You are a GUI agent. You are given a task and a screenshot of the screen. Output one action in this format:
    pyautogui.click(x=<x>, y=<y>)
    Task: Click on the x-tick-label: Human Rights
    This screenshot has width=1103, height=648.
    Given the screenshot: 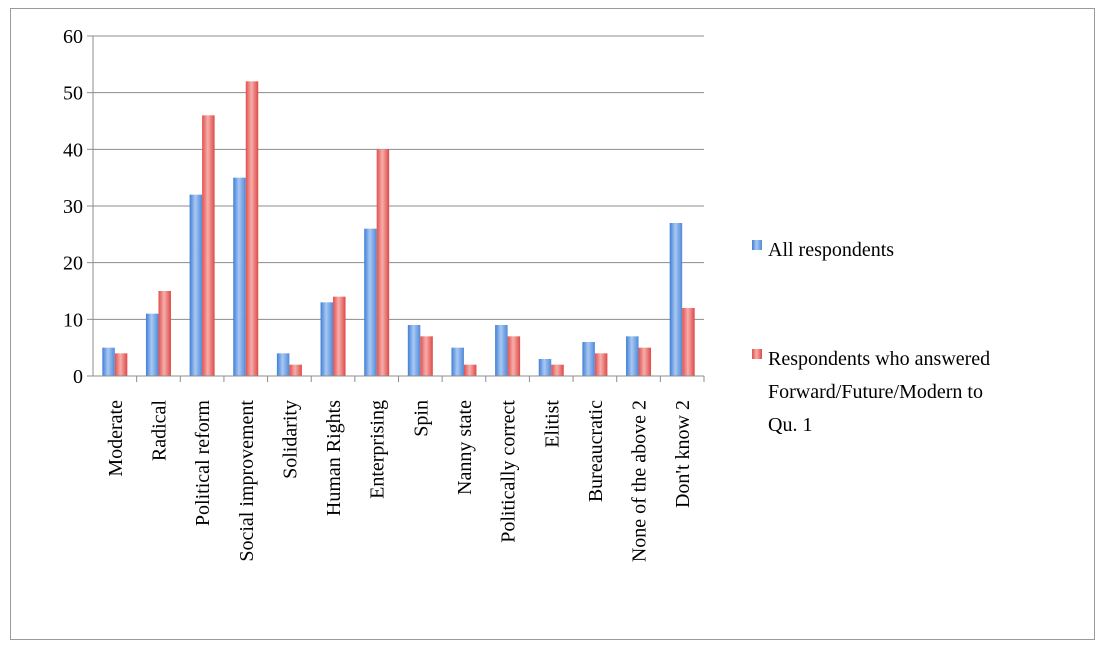 What is the action you would take?
    pyautogui.click(x=334, y=458)
    